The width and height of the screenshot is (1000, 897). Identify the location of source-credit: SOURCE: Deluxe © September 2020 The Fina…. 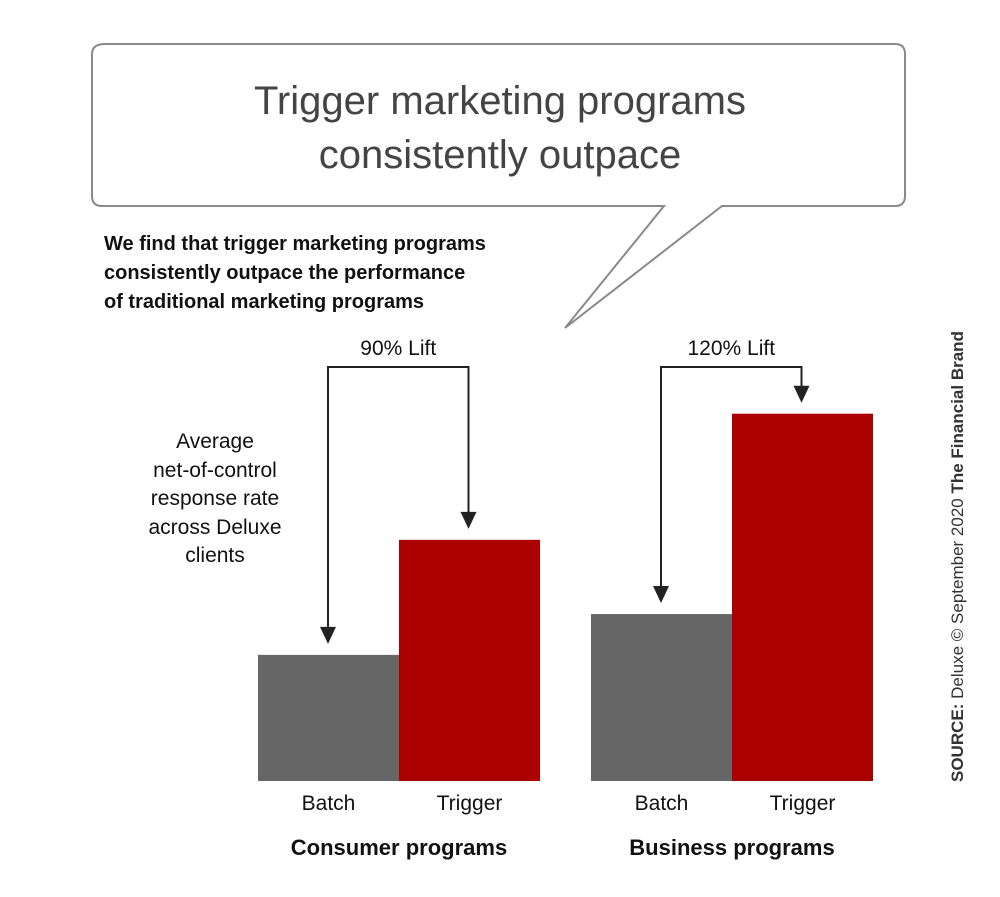
(958, 556).